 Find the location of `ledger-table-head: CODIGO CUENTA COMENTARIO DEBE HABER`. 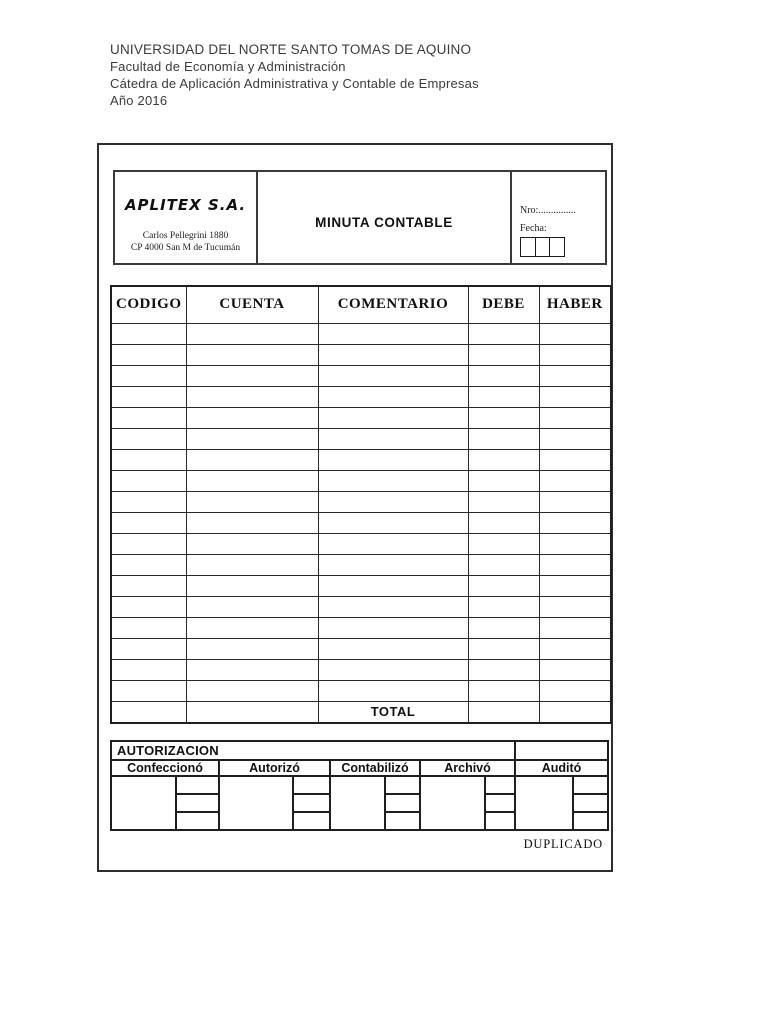

ledger-table-head: CODIGO CUENTA COMENTARIO DEBE HABER is located at coordinates (361, 304).